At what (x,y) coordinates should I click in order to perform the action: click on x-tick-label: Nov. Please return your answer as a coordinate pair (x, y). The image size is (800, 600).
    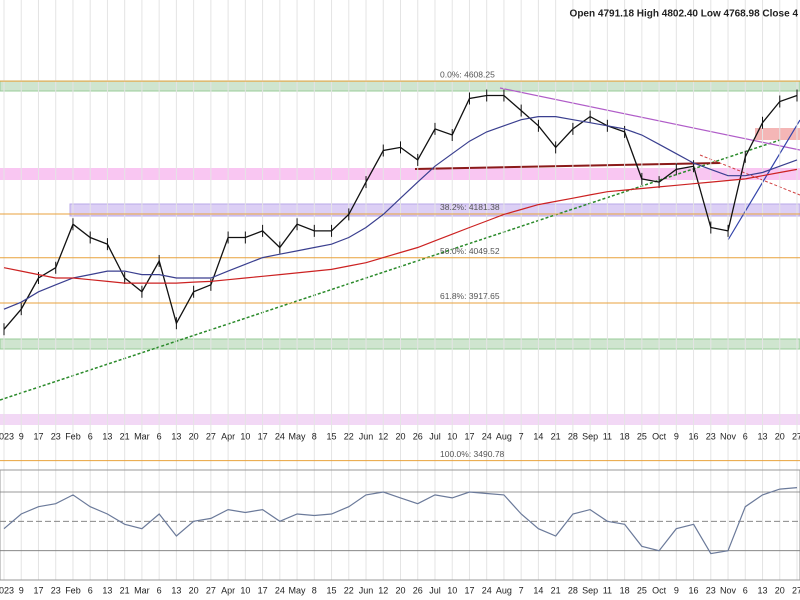
    Looking at the image, I should click on (728, 590).